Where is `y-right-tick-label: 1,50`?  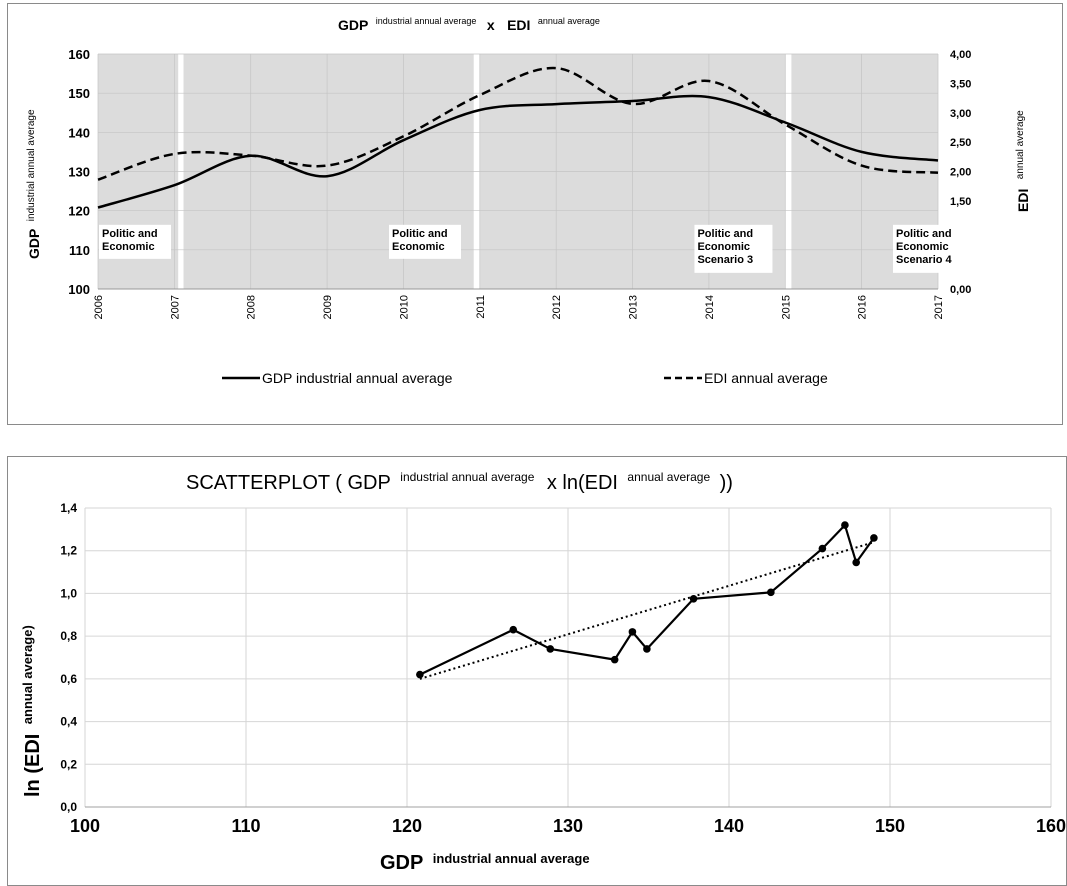
y-right-tick-label: 1,50 is located at coordinates (960, 202).